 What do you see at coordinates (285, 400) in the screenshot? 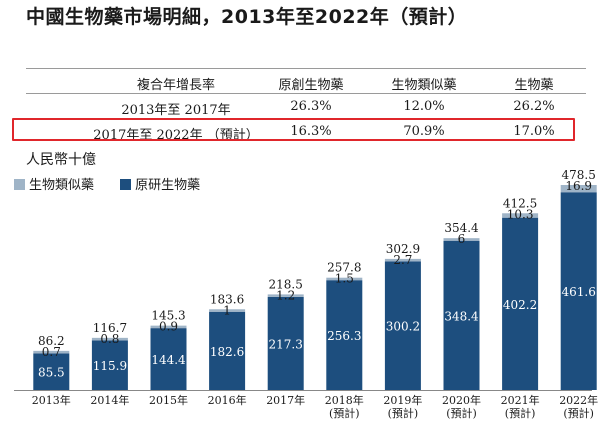
I see `x-tick-label: 2017年` at bounding box center [285, 400].